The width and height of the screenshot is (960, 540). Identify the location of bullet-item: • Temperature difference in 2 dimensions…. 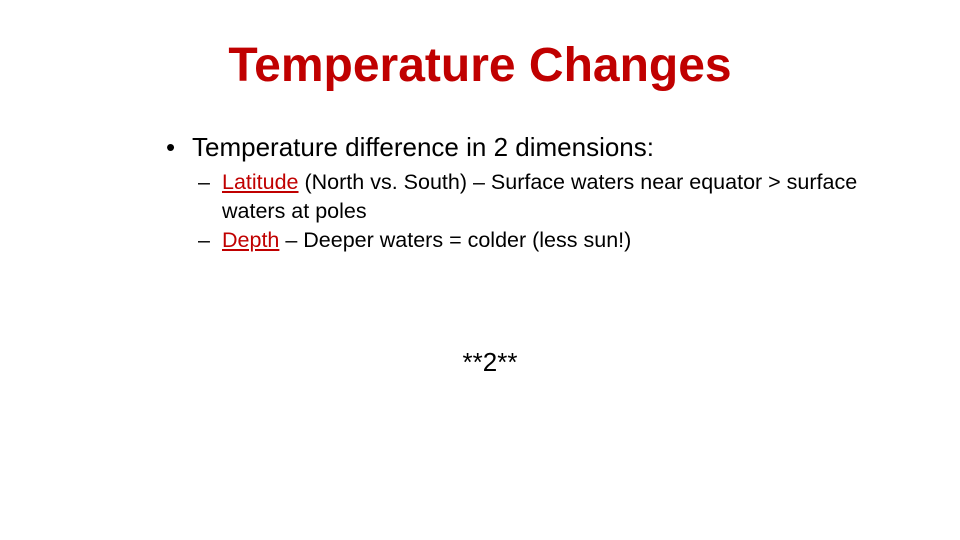
(520, 147).